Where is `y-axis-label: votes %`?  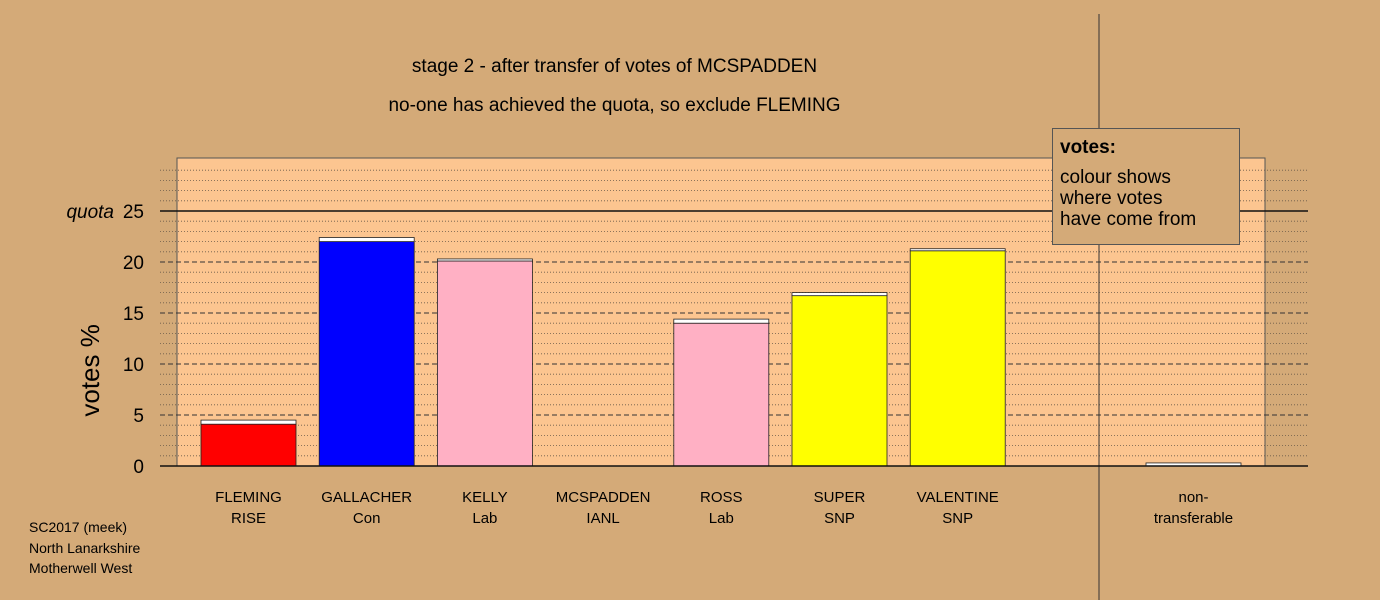 y-axis-label: votes % is located at coordinates (90, 370).